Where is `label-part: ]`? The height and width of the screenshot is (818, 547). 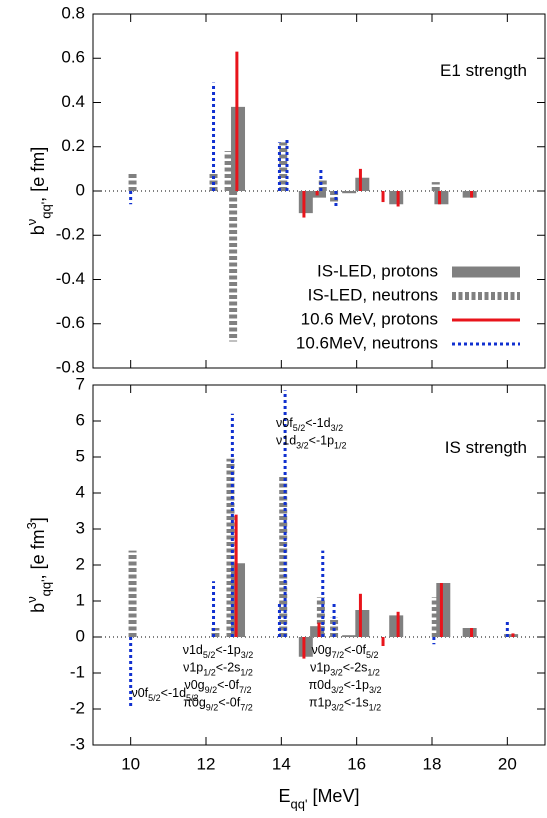
label-part: ] is located at coordinates (38, 519).